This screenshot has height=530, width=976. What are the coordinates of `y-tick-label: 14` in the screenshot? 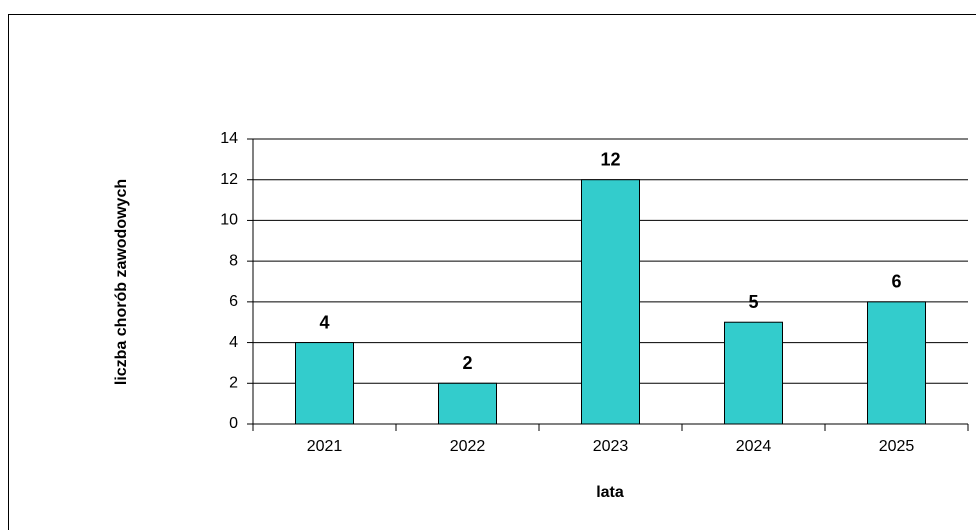 It's located at (229, 138).